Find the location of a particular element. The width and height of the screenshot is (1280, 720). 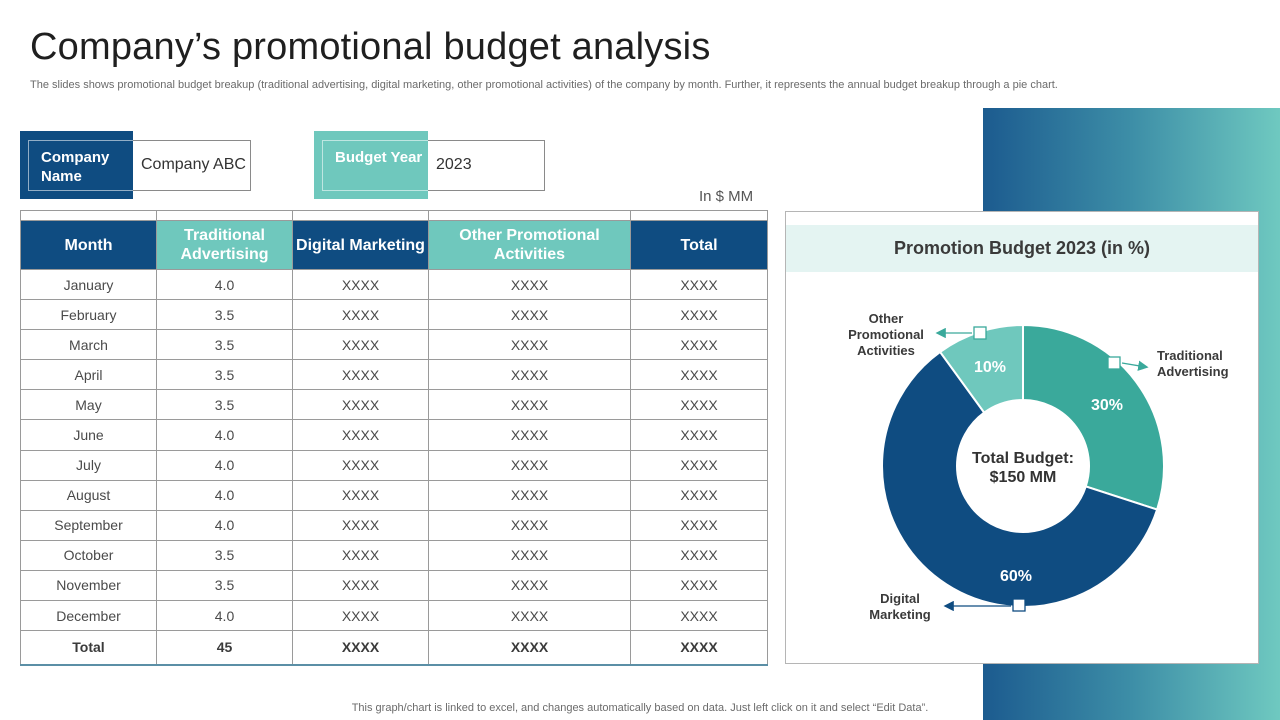

budget-year-label: Budget Year is located at coordinates (371, 165).